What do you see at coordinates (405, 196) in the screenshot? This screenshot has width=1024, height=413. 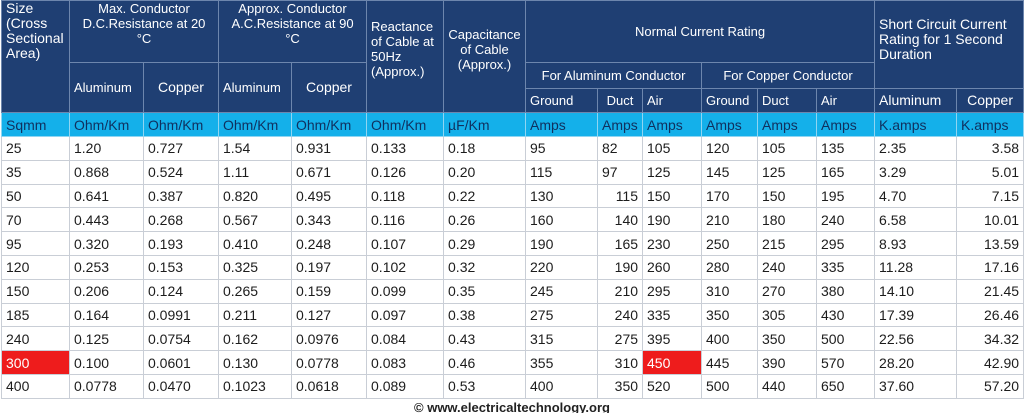 I see `data-cell: 0.118` at bounding box center [405, 196].